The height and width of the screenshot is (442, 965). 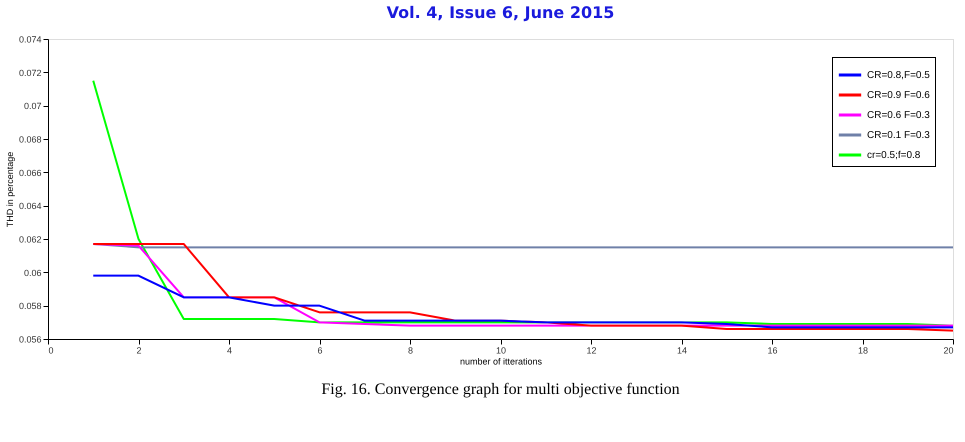 I want to click on y-tick-label: 0.068, so click(x=30, y=139).